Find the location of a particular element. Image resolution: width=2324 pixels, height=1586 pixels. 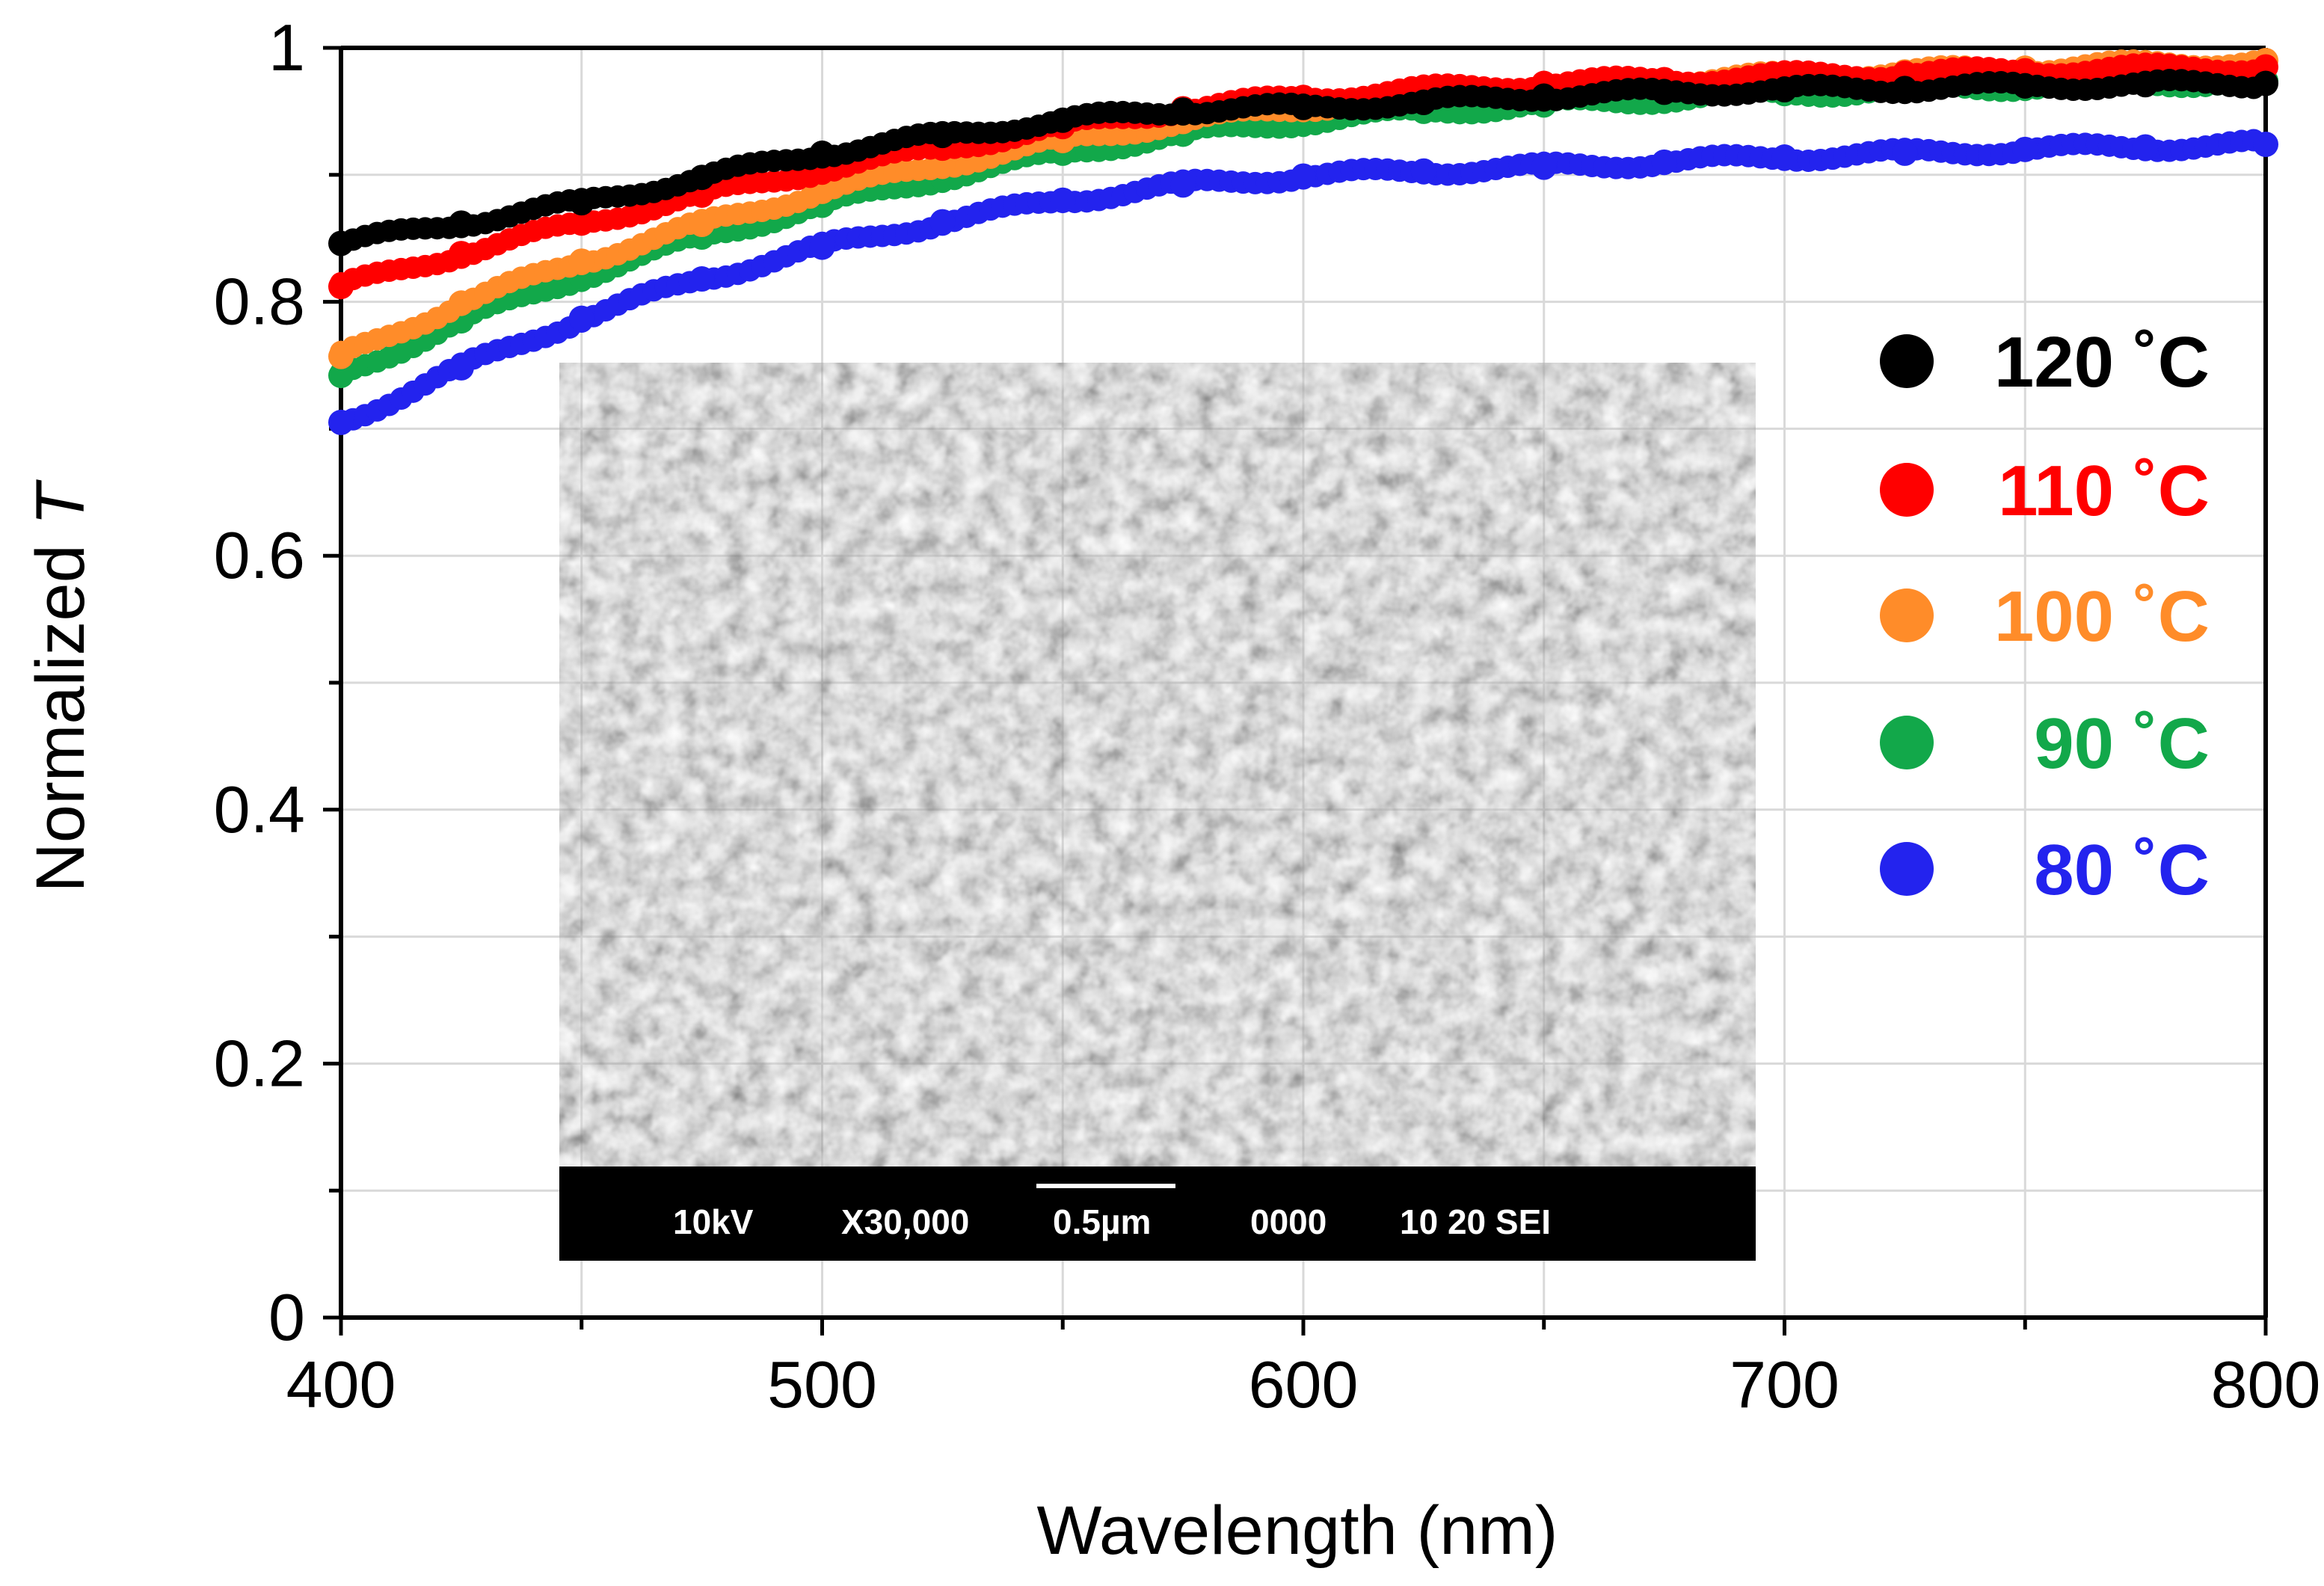

sem-working-distance-label: 10 20 SEI is located at coordinates (1475, 1221).